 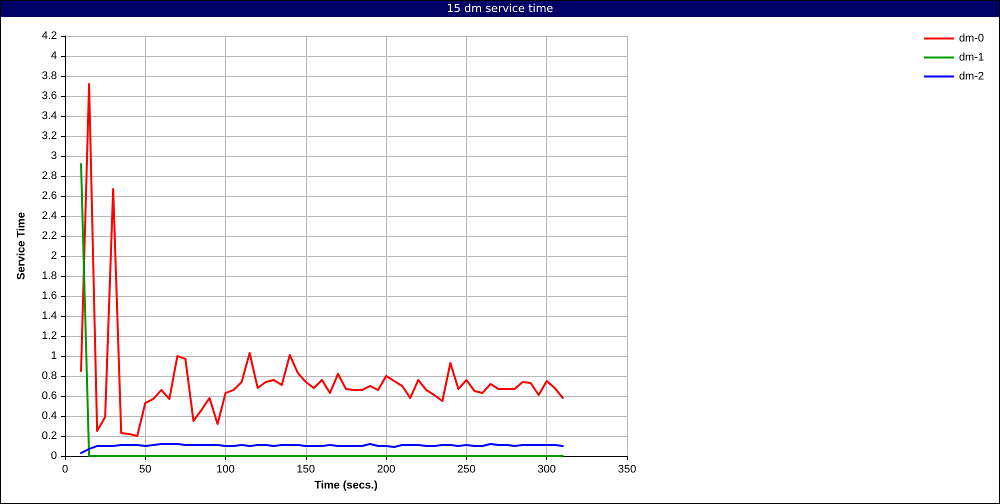 I want to click on x-tick-label: 150, so click(x=306, y=470).